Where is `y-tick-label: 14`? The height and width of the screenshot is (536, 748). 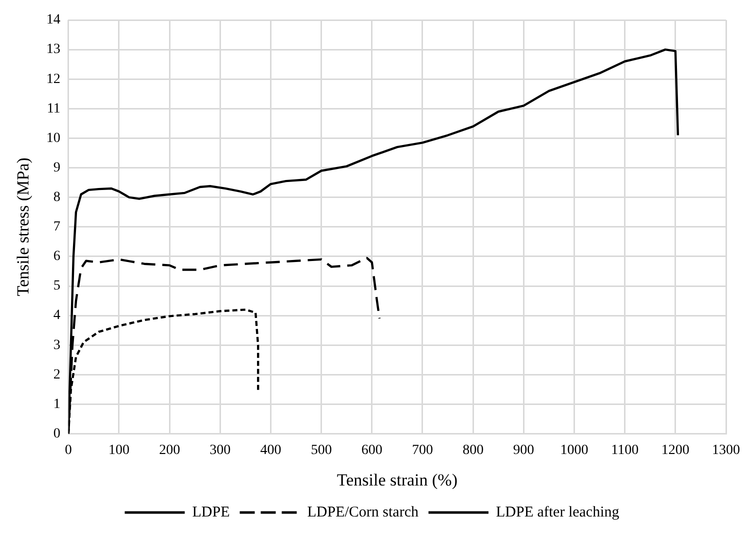
y-tick-label: 14 is located at coordinates (53, 20).